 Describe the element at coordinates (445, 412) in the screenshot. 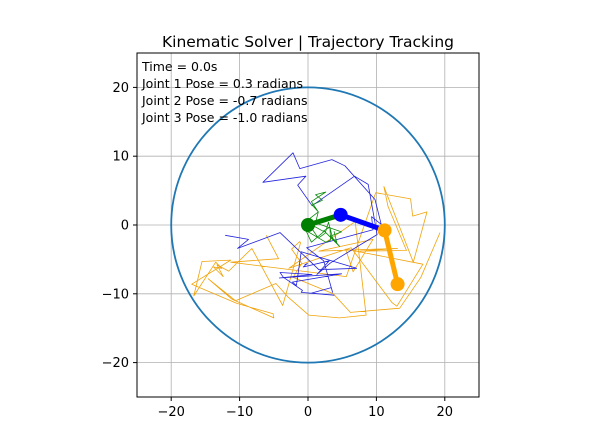

I see `x-tick-label: 20` at that location.